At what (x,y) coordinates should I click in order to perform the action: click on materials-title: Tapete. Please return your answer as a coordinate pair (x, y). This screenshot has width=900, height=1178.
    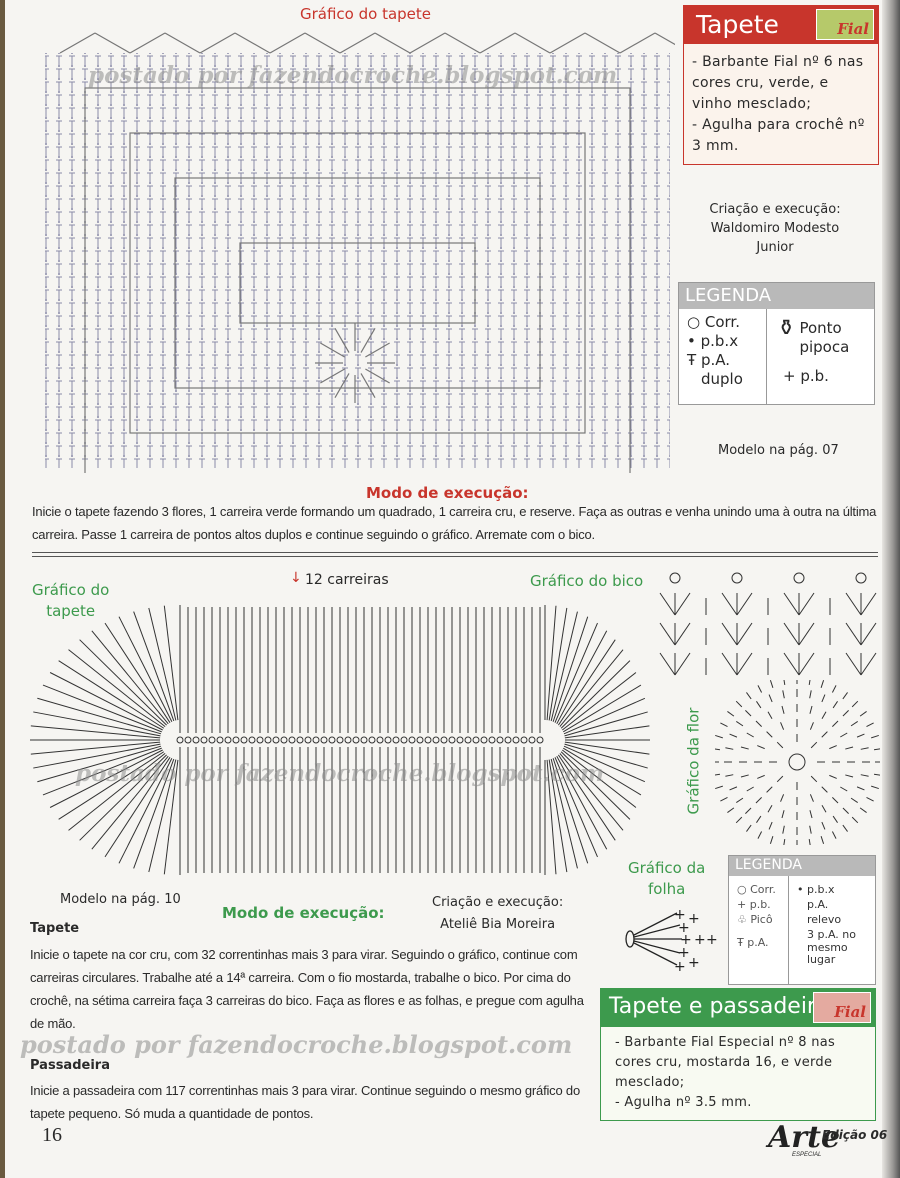
    Looking at the image, I should click on (737, 24).